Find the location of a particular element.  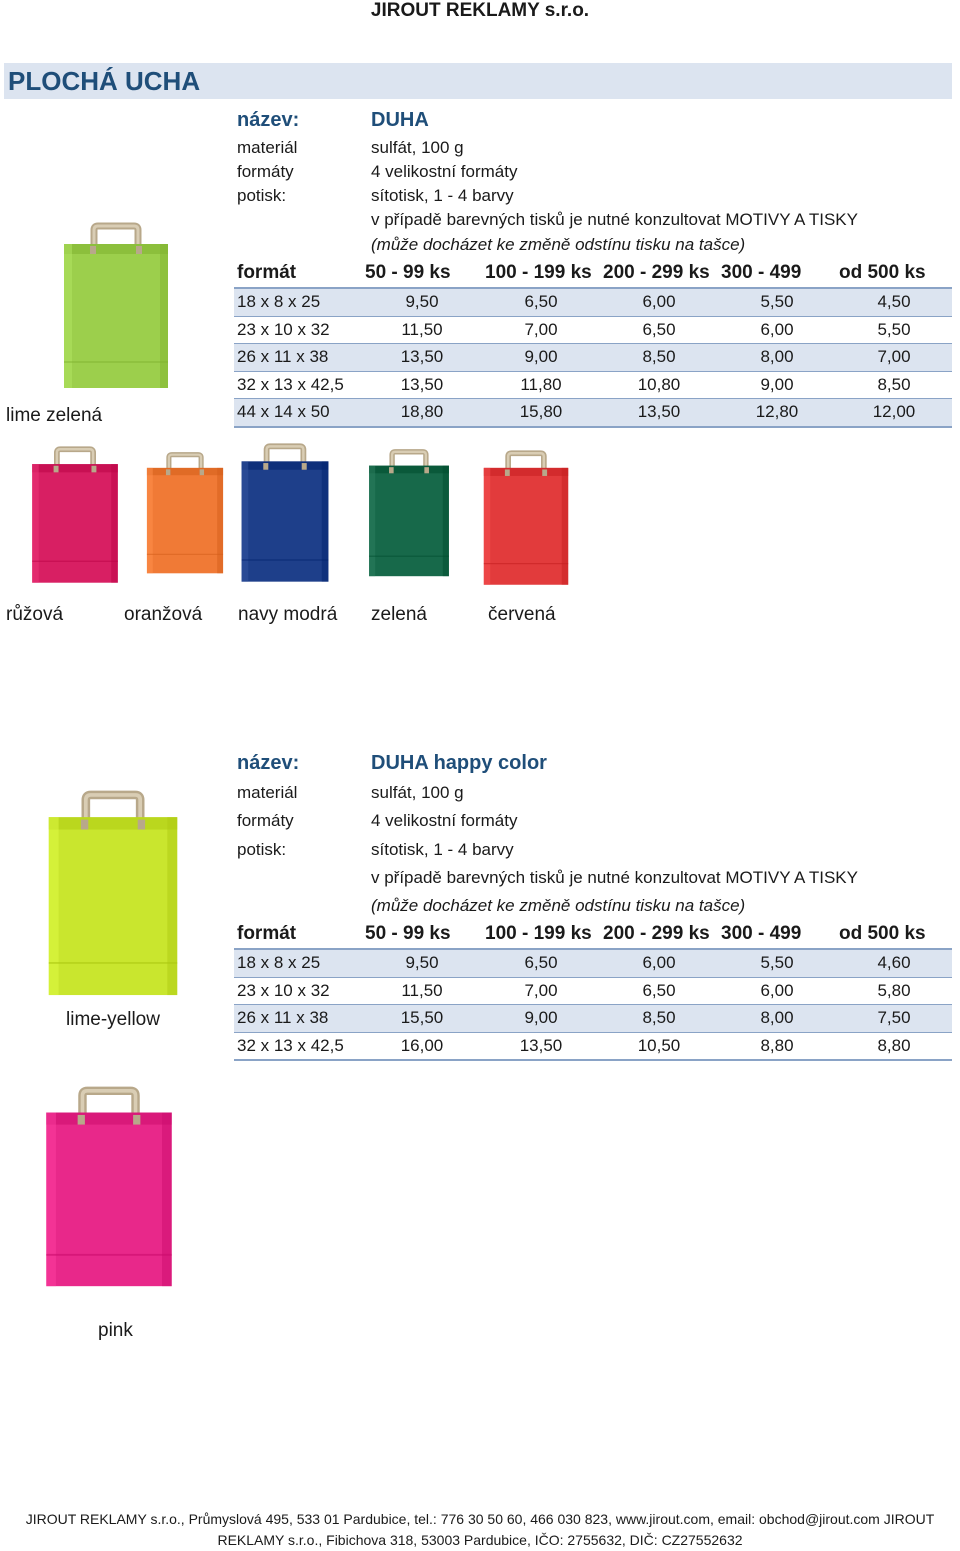

table-row: 26 x 11 x 38 15,50 9,00 8,50 8,00 7,50 is located at coordinates (593, 1018).